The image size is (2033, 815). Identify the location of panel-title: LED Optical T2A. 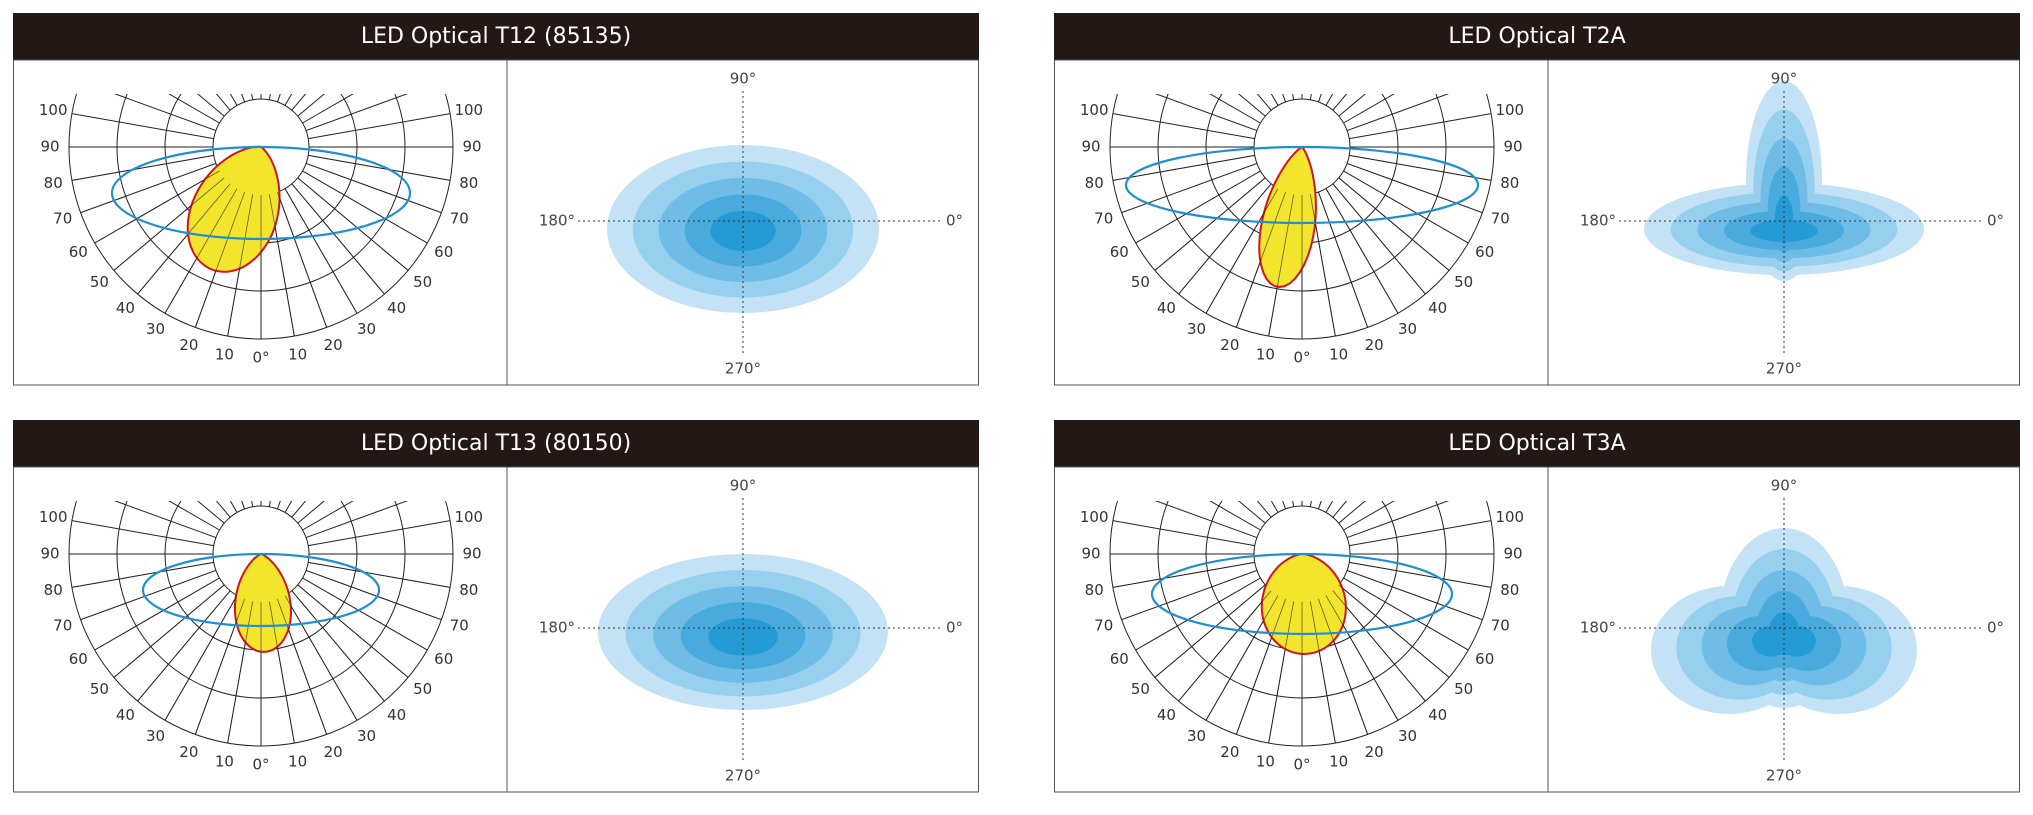
(1536, 36).